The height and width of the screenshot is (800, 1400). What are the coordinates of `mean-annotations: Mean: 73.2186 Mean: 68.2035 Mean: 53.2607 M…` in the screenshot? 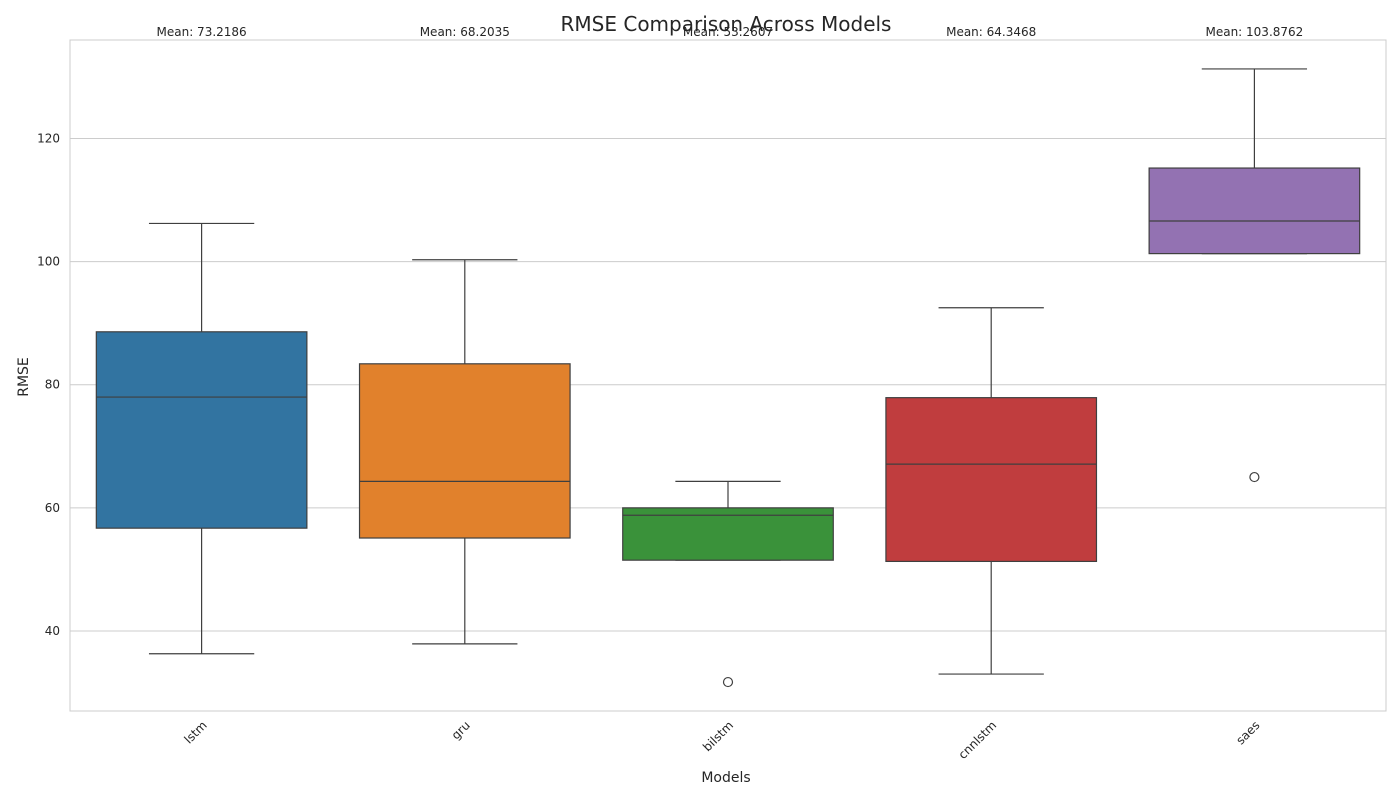 It's located at (730, 32).